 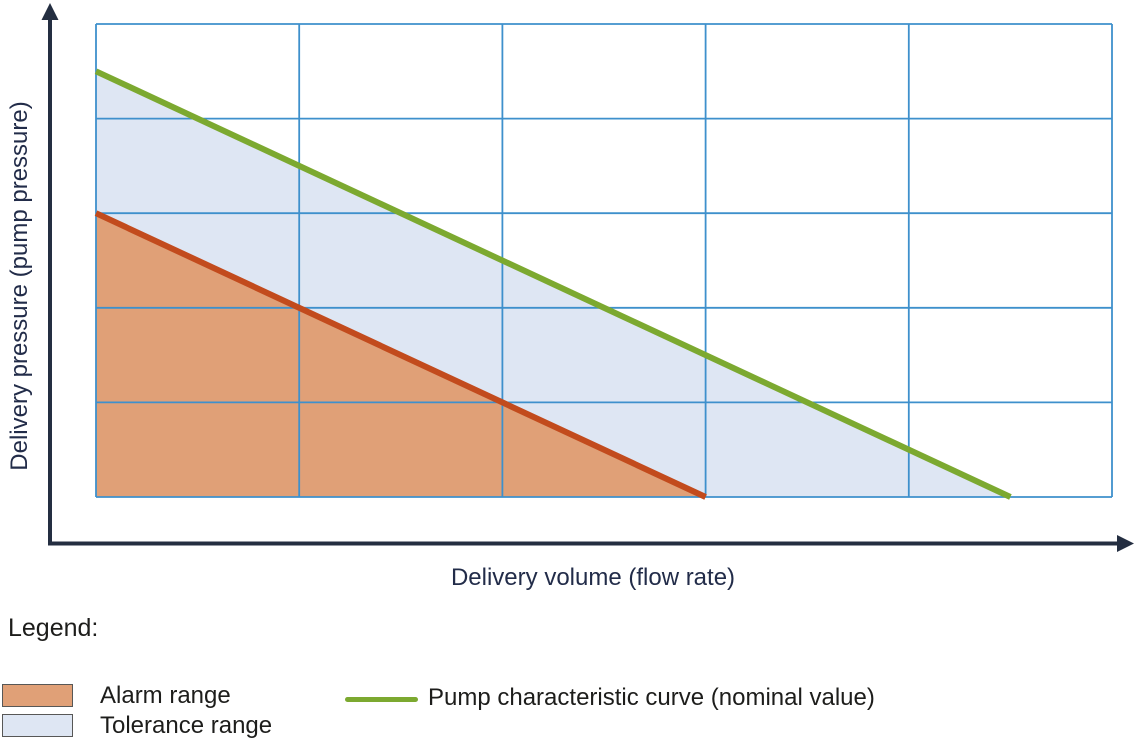 I want to click on legend-swatch-alarm-range, so click(x=37, y=695).